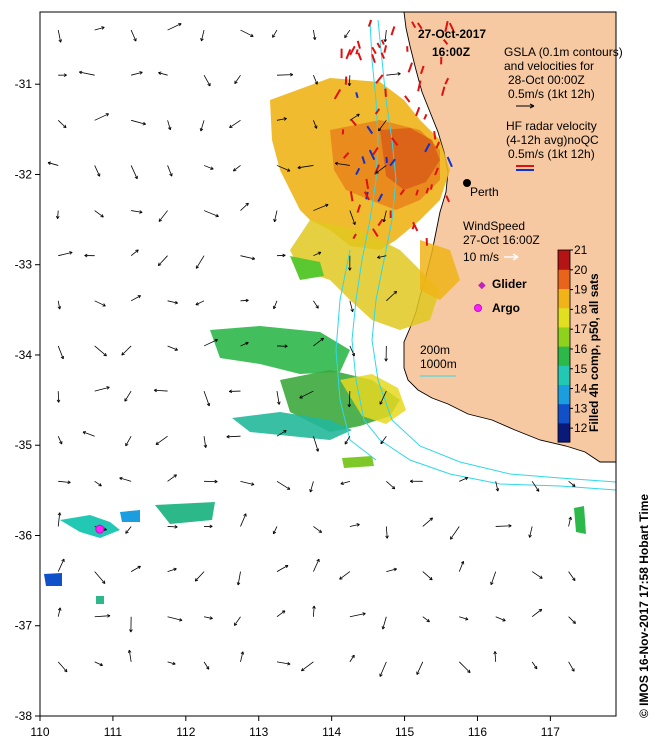 Image resolution: width=659 pixels, height=750 pixels. What do you see at coordinates (581, 290) in the screenshot?
I see `colorbar-tick-label: 19` at bounding box center [581, 290].